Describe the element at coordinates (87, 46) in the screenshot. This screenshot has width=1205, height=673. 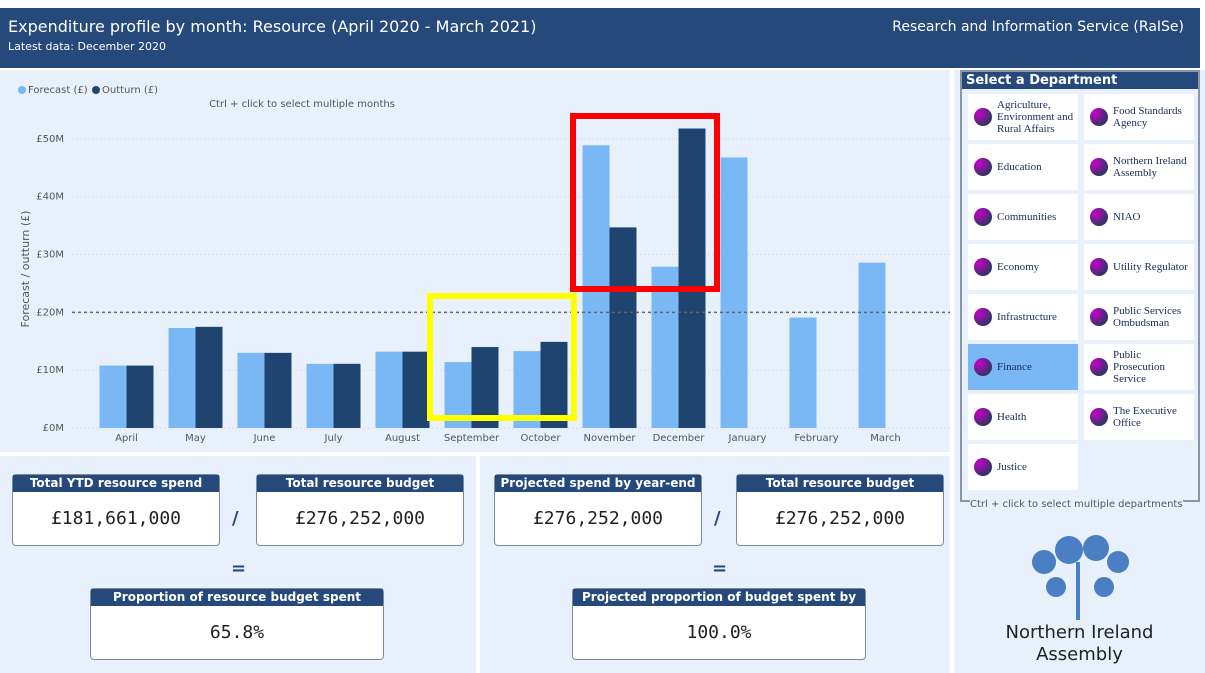
I see `subtitle: Latest data: December 2020` at that location.